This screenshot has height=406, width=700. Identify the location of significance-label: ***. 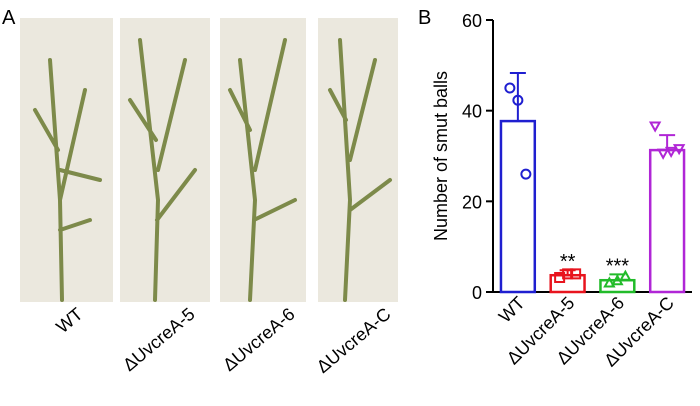
(618, 266).